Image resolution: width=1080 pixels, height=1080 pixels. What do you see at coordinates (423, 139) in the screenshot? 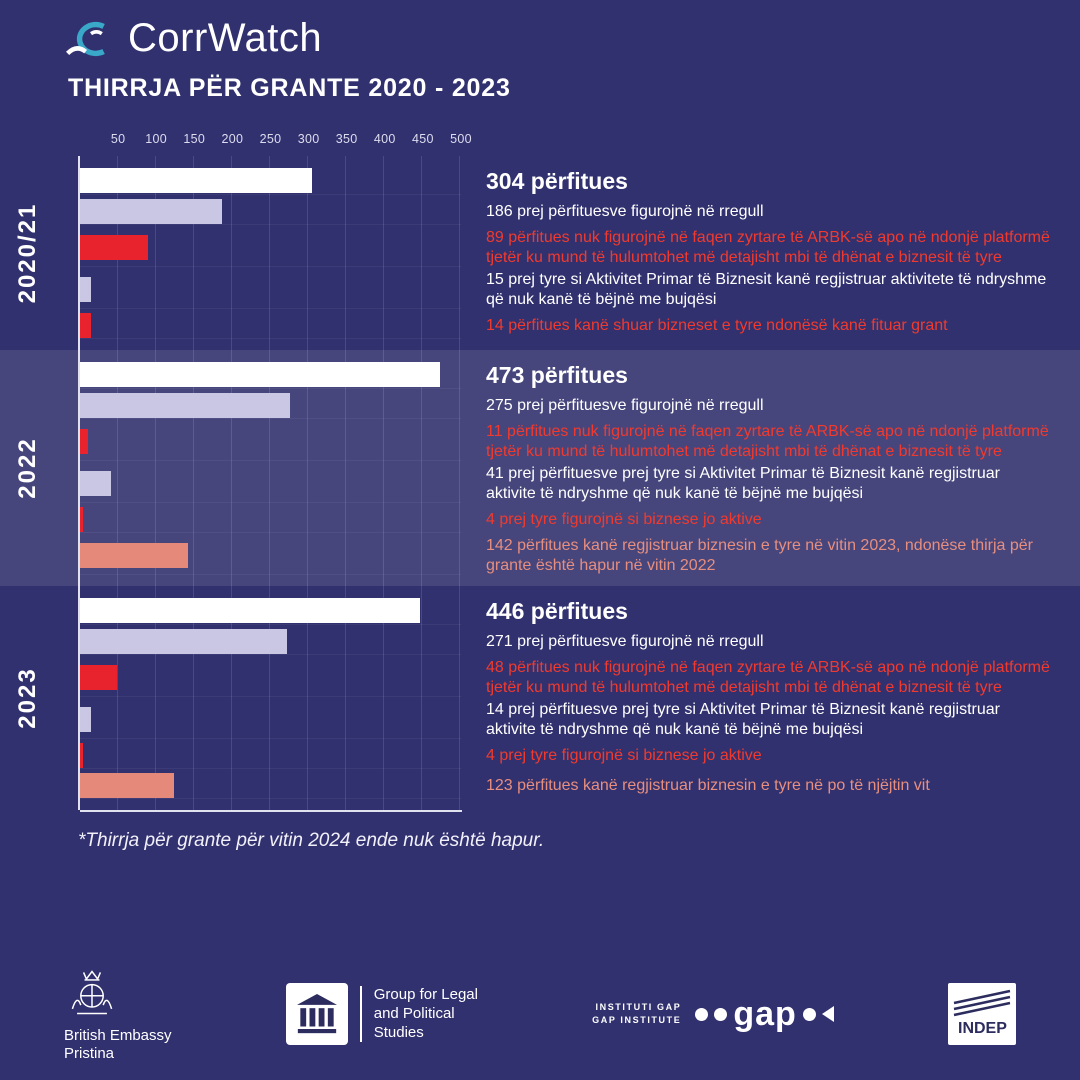
I see `axis-tick: 450` at bounding box center [423, 139].